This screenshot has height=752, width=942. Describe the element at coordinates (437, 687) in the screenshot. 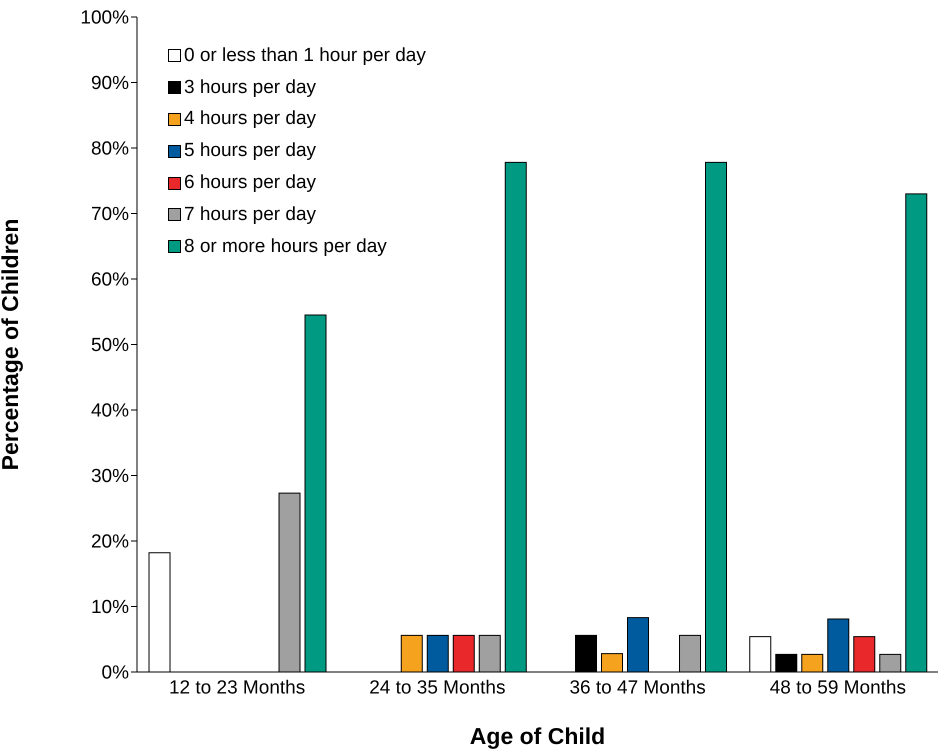

I see `x-tick-label: 24 to 35 Months` at that location.